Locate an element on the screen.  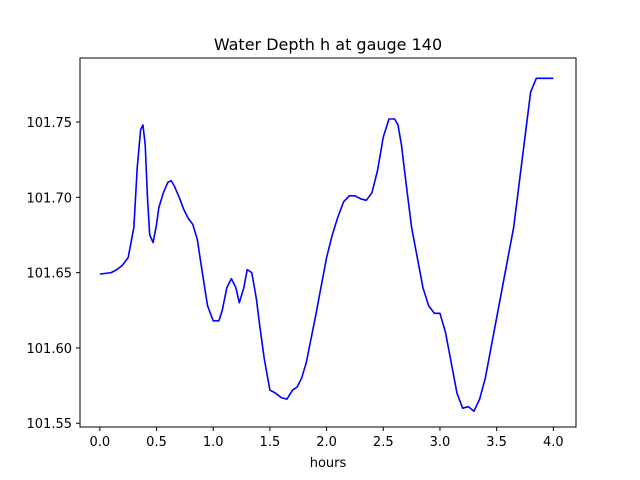
y-tick-label: 101.55 is located at coordinates (50, 424).